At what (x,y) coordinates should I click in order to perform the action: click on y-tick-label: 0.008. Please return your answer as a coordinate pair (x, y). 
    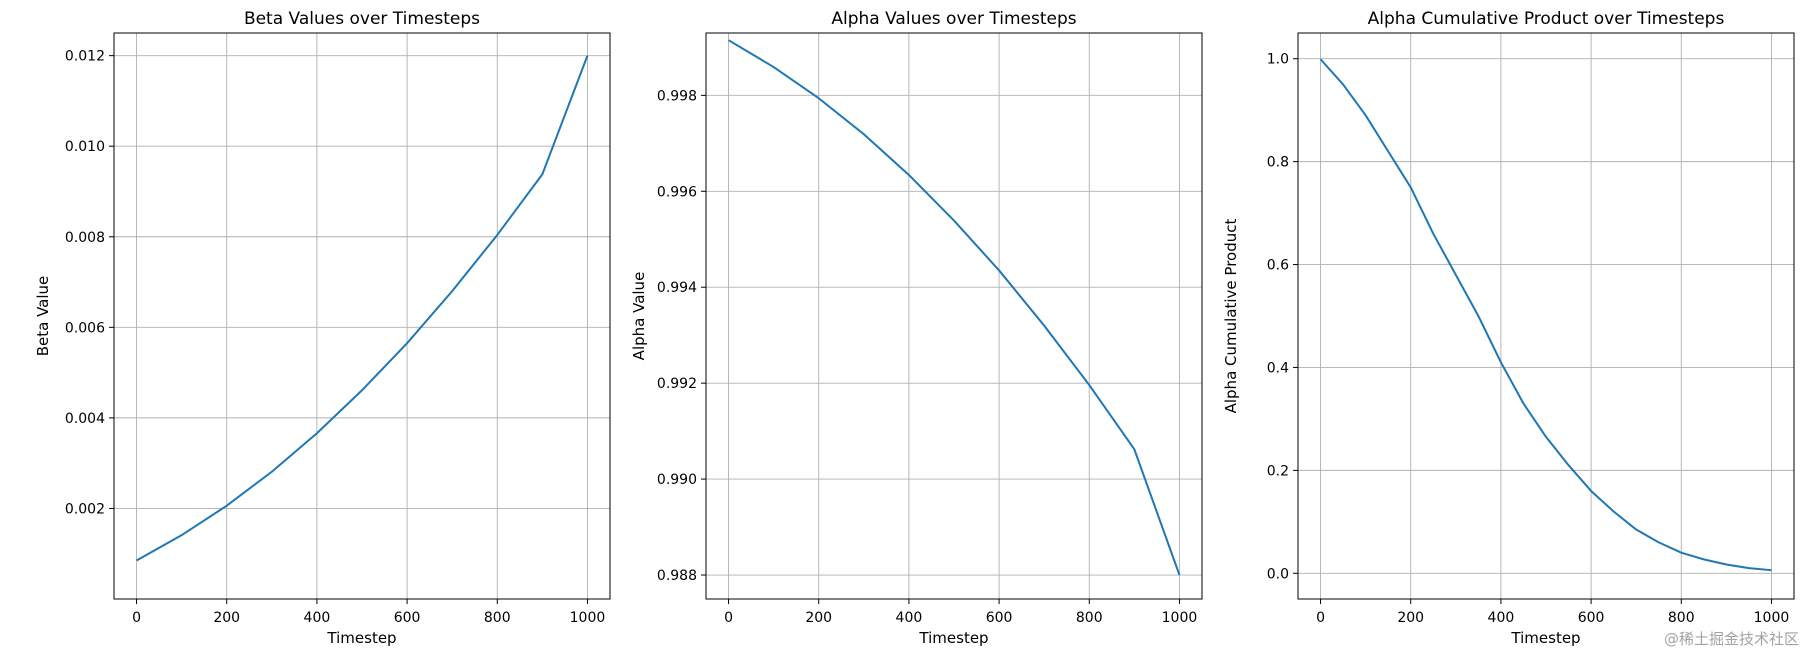
    Looking at the image, I should click on (85, 238).